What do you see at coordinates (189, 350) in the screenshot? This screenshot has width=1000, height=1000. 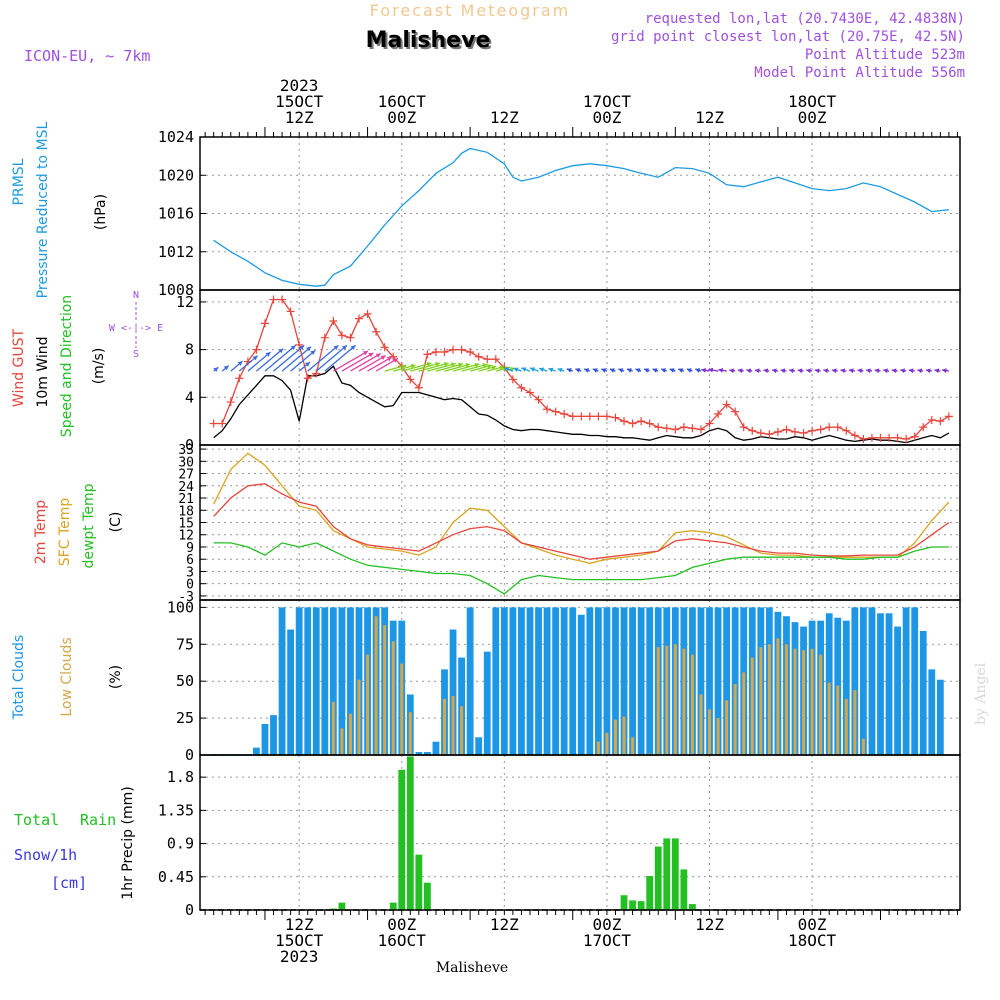 I see `y-tick-label: 8` at bounding box center [189, 350].